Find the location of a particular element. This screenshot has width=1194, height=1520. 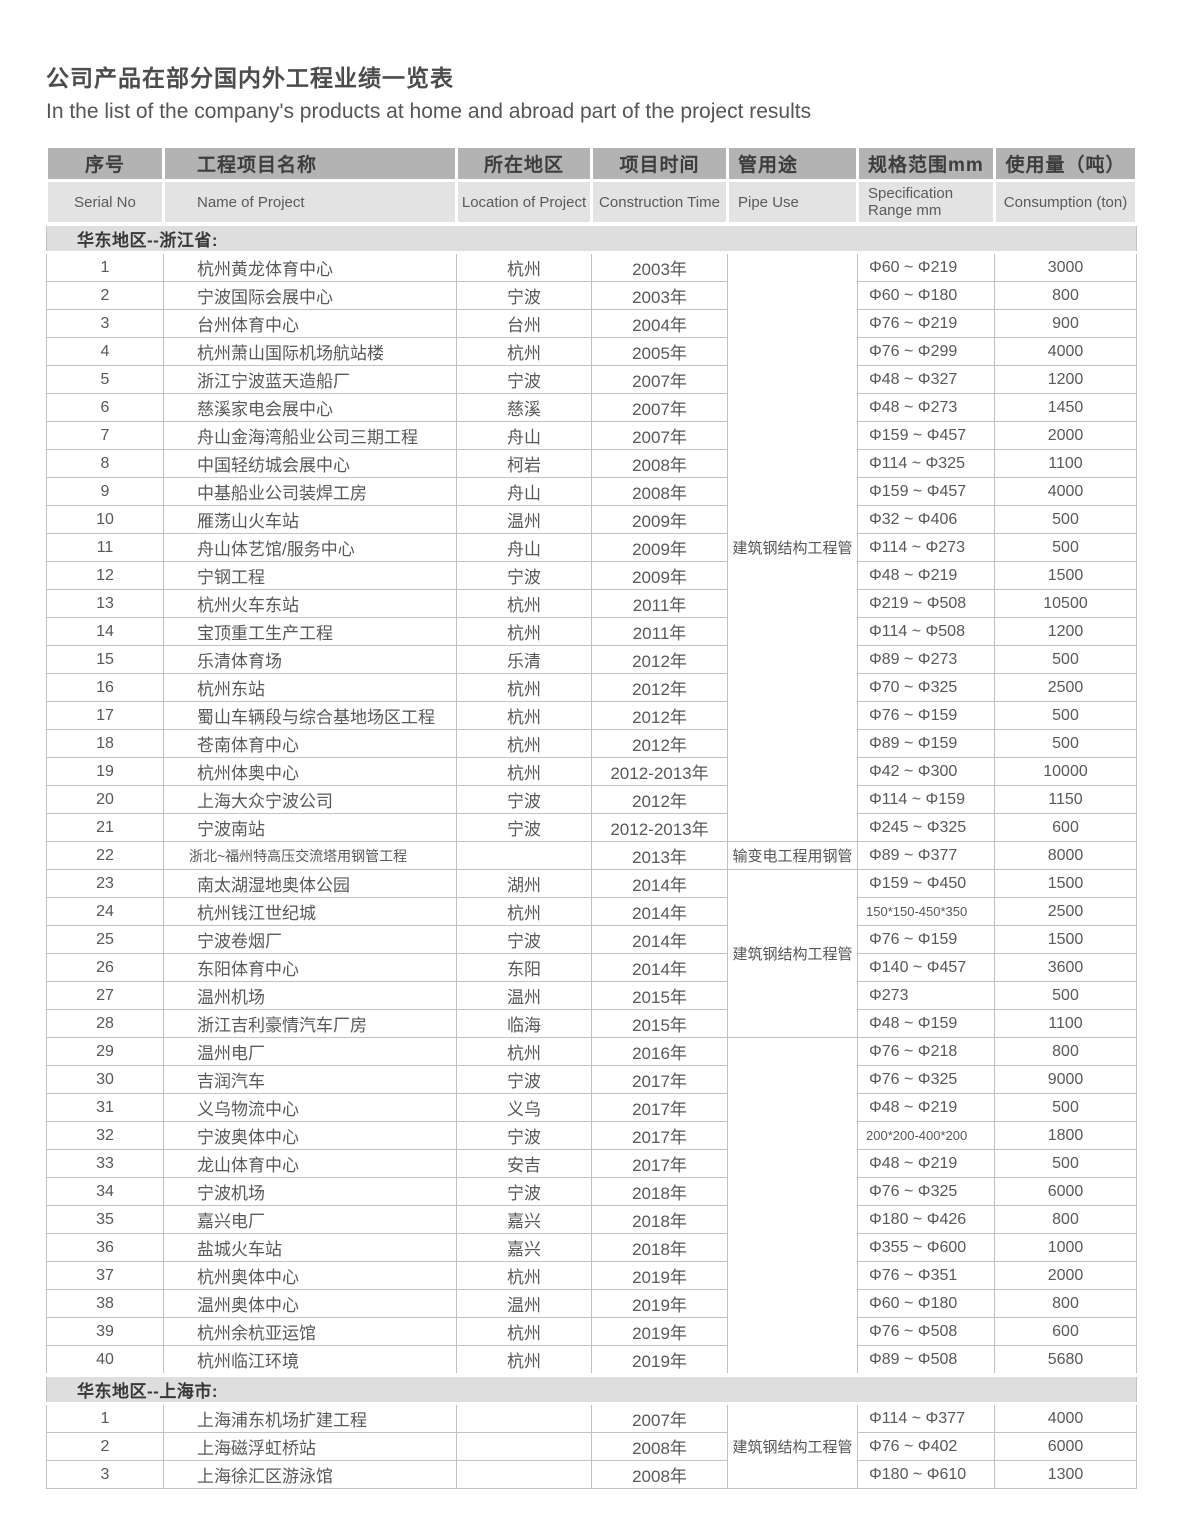

consumption-cell: 2500 is located at coordinates (1065, 687).